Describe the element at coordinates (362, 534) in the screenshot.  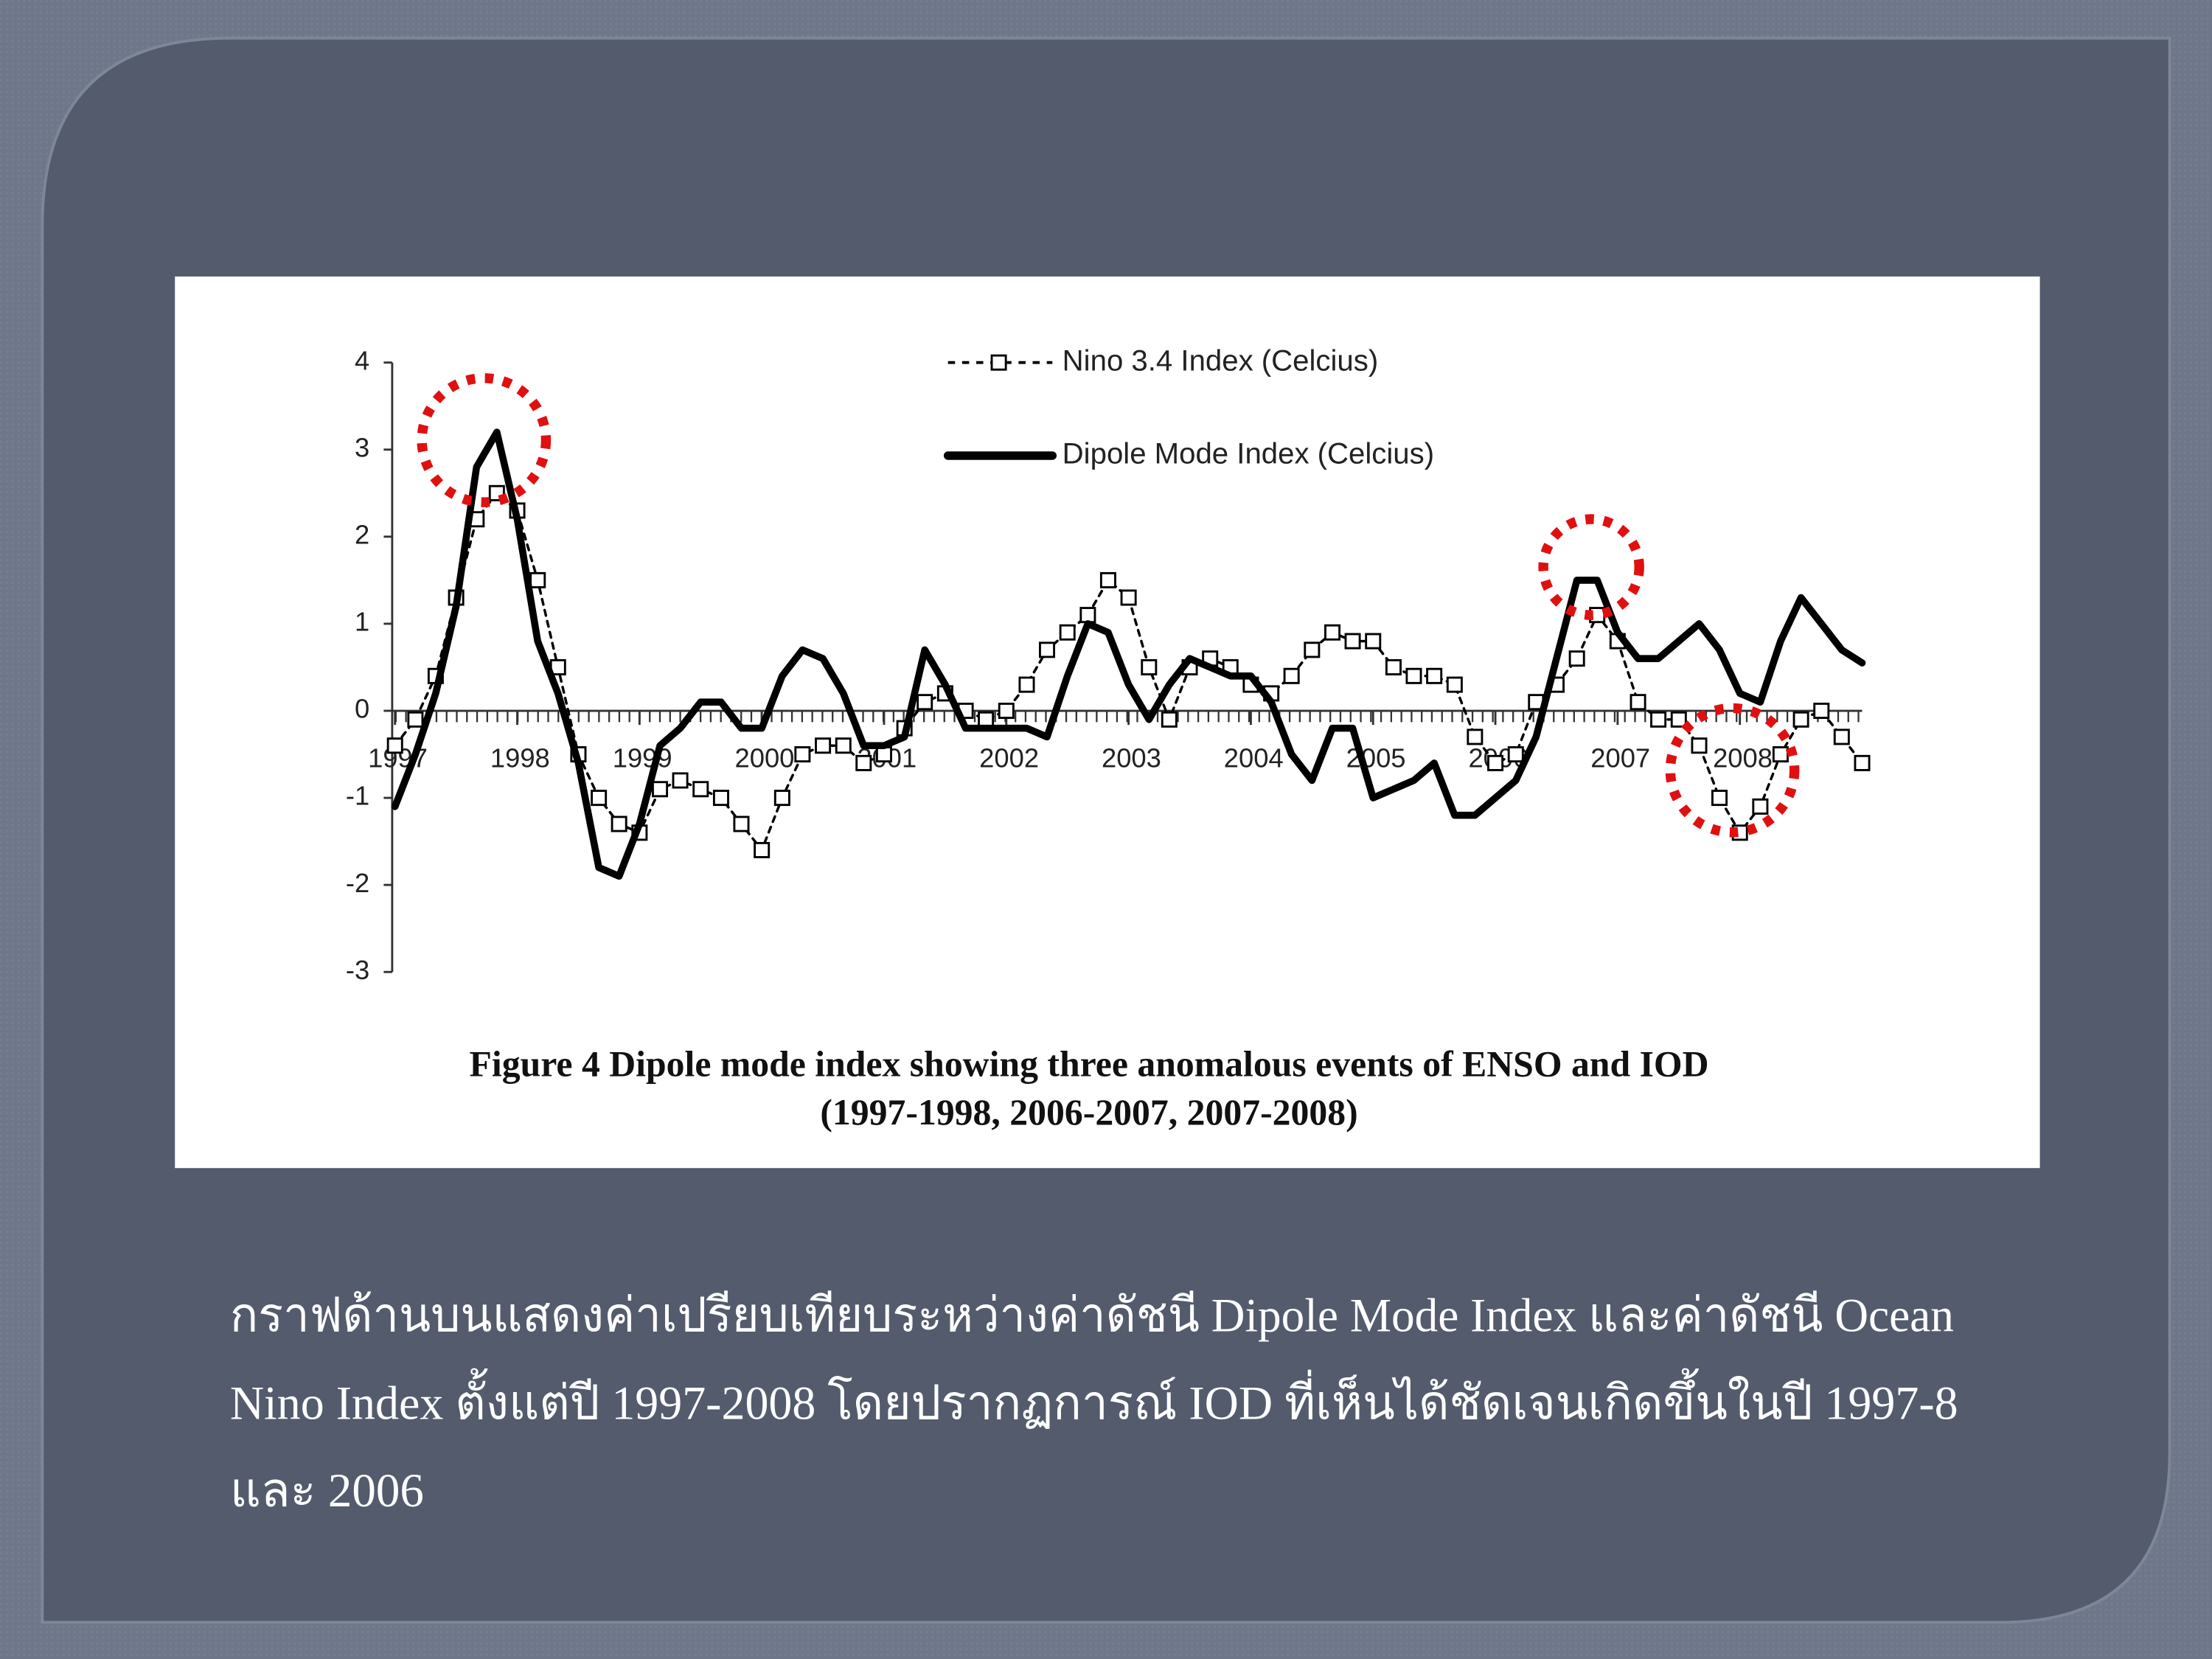
I see `y-tick-label: 2` at that location.